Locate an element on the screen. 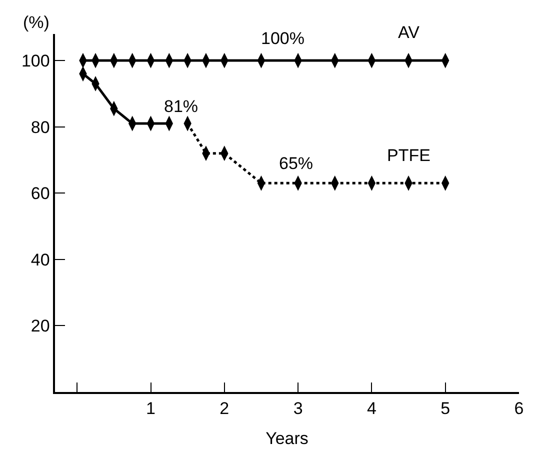 Image resolution: width=534 pixels, height=458 pixels. y-tick-label: 100 is located at coordinates (35, 60).